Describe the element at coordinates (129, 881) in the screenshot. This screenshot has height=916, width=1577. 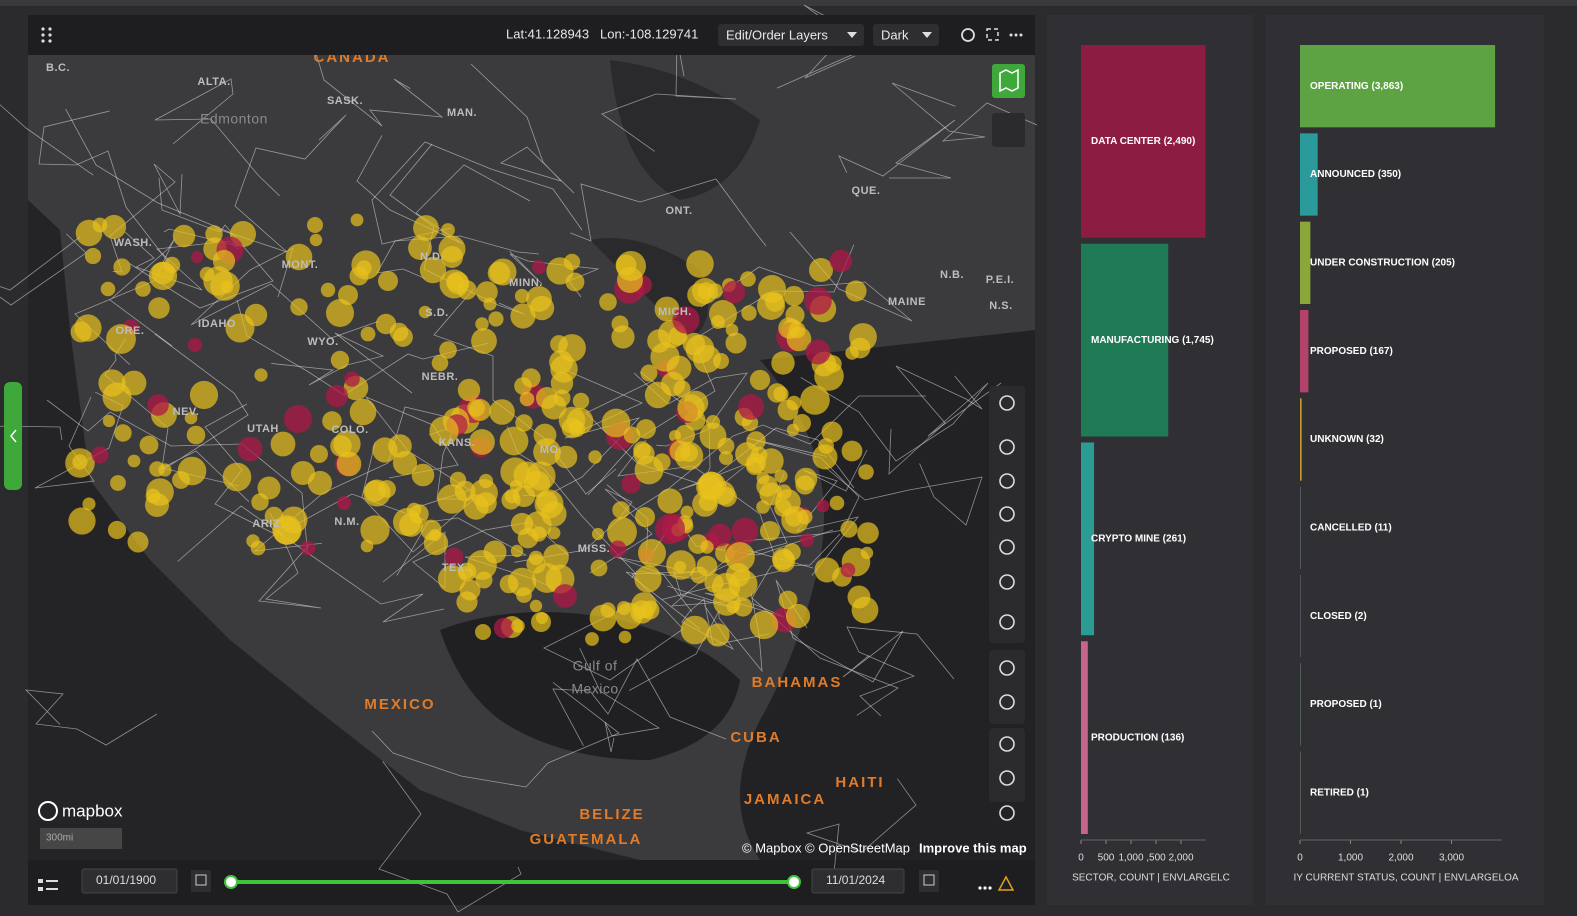
I see `start-date` at that location.